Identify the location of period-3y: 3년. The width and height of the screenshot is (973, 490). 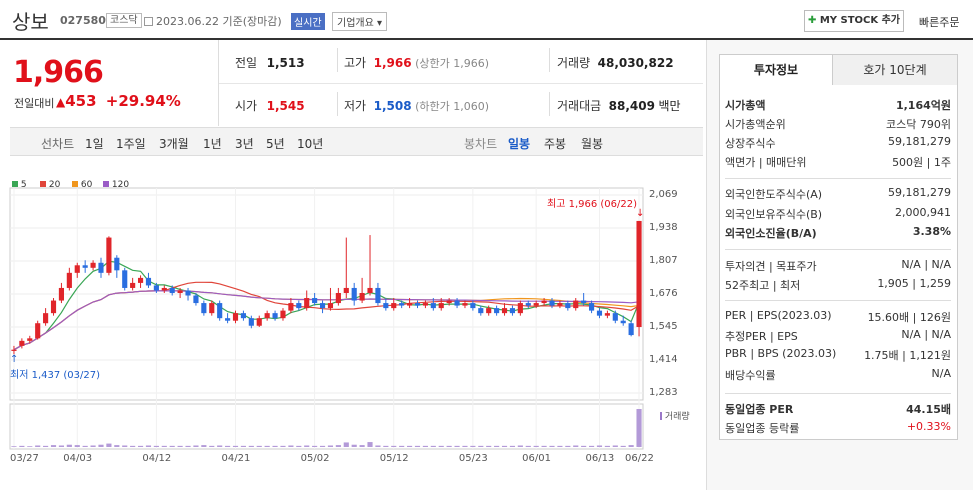
(244, 144).